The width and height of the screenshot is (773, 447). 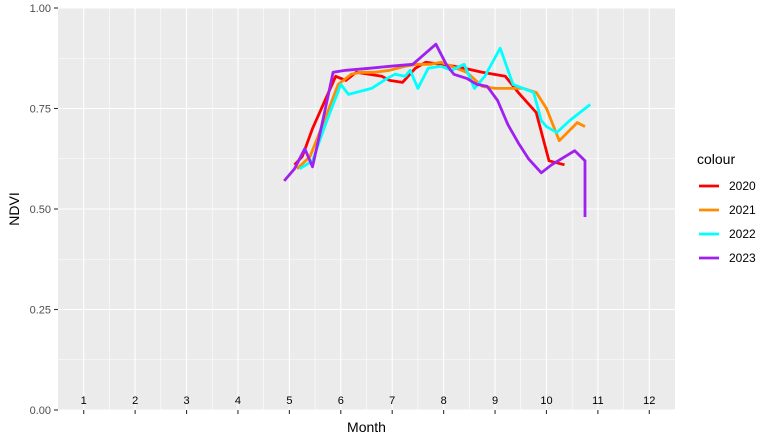 What do you see at coordinates (238, 401) in the screenshot?
I see `month-label: 4` at bounding box center [238, 401].